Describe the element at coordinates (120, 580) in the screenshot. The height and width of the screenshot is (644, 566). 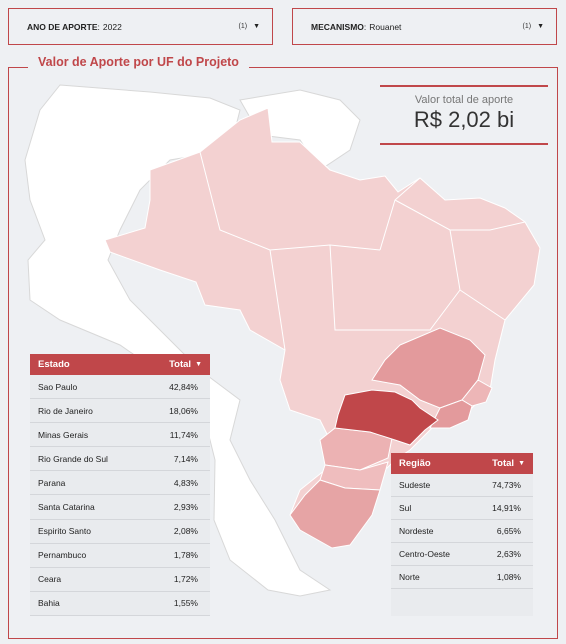
I see `table-row: Ceara 1,72%` at that location.